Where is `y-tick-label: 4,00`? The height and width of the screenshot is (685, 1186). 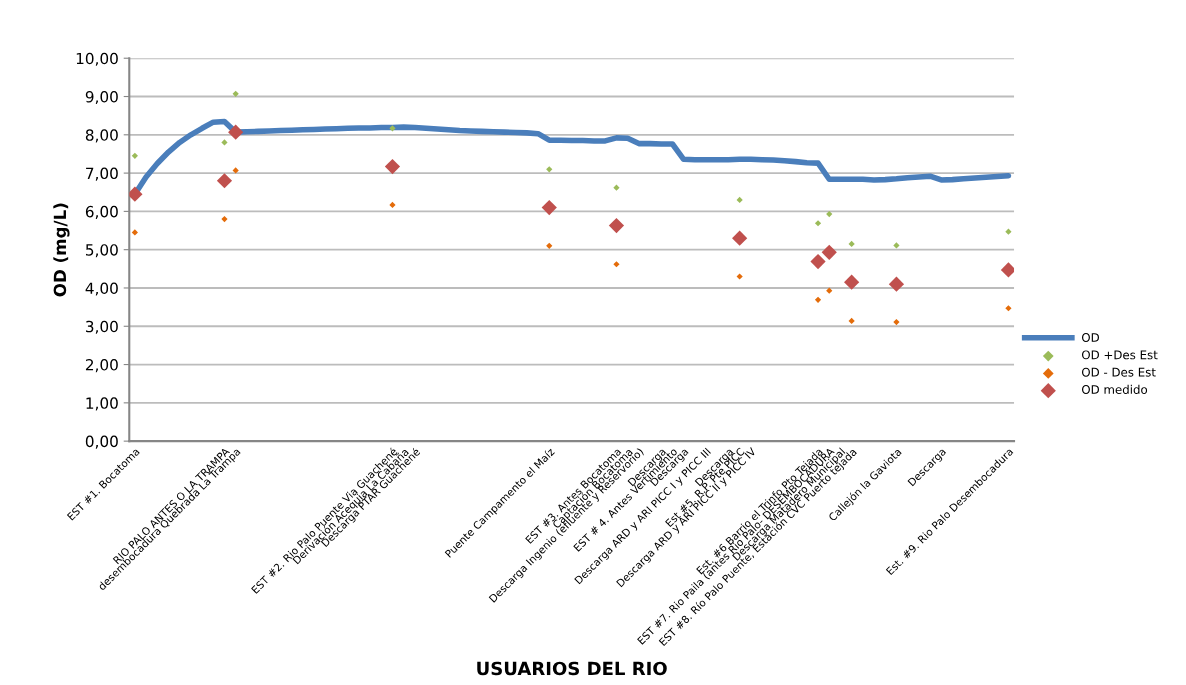 y-tick-label: 4,00 is located at coordinates (101, 289).